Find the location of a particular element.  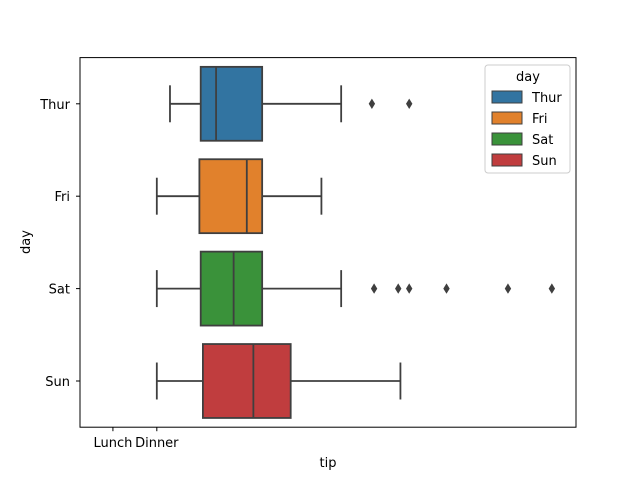

box-sat is located at coordinates (231, 288).